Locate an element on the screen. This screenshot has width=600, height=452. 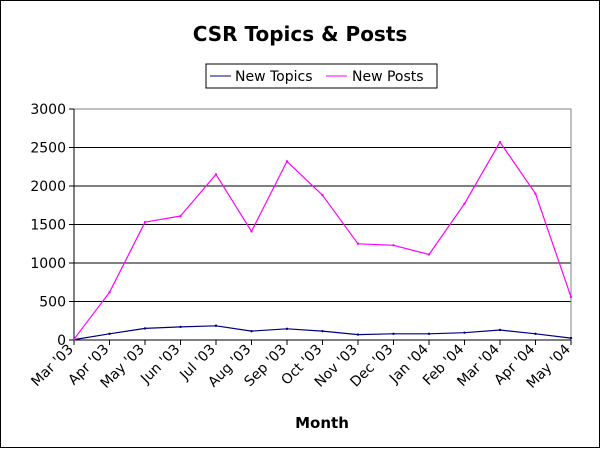
y-tick-label: 3000 is located at coordinates (48, 110).